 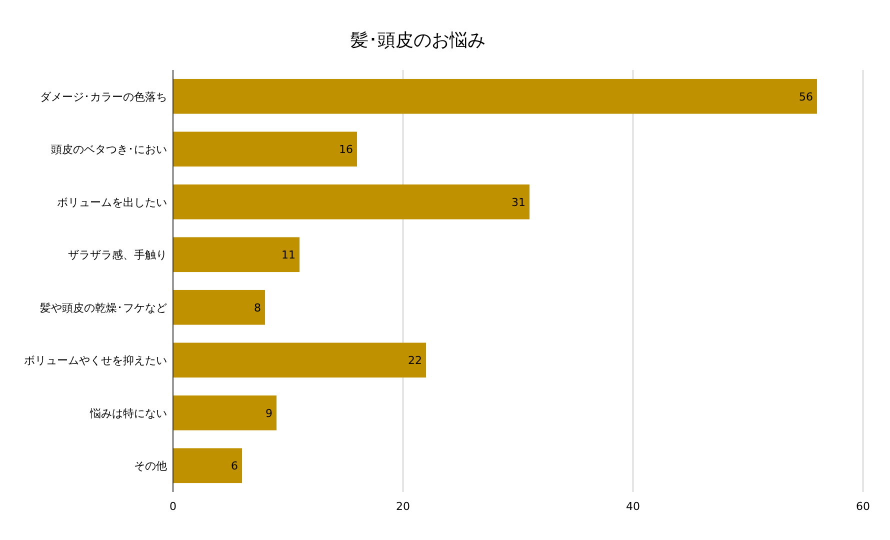 I want to click on x-tick-label: 40, so click(x=633, y=506).